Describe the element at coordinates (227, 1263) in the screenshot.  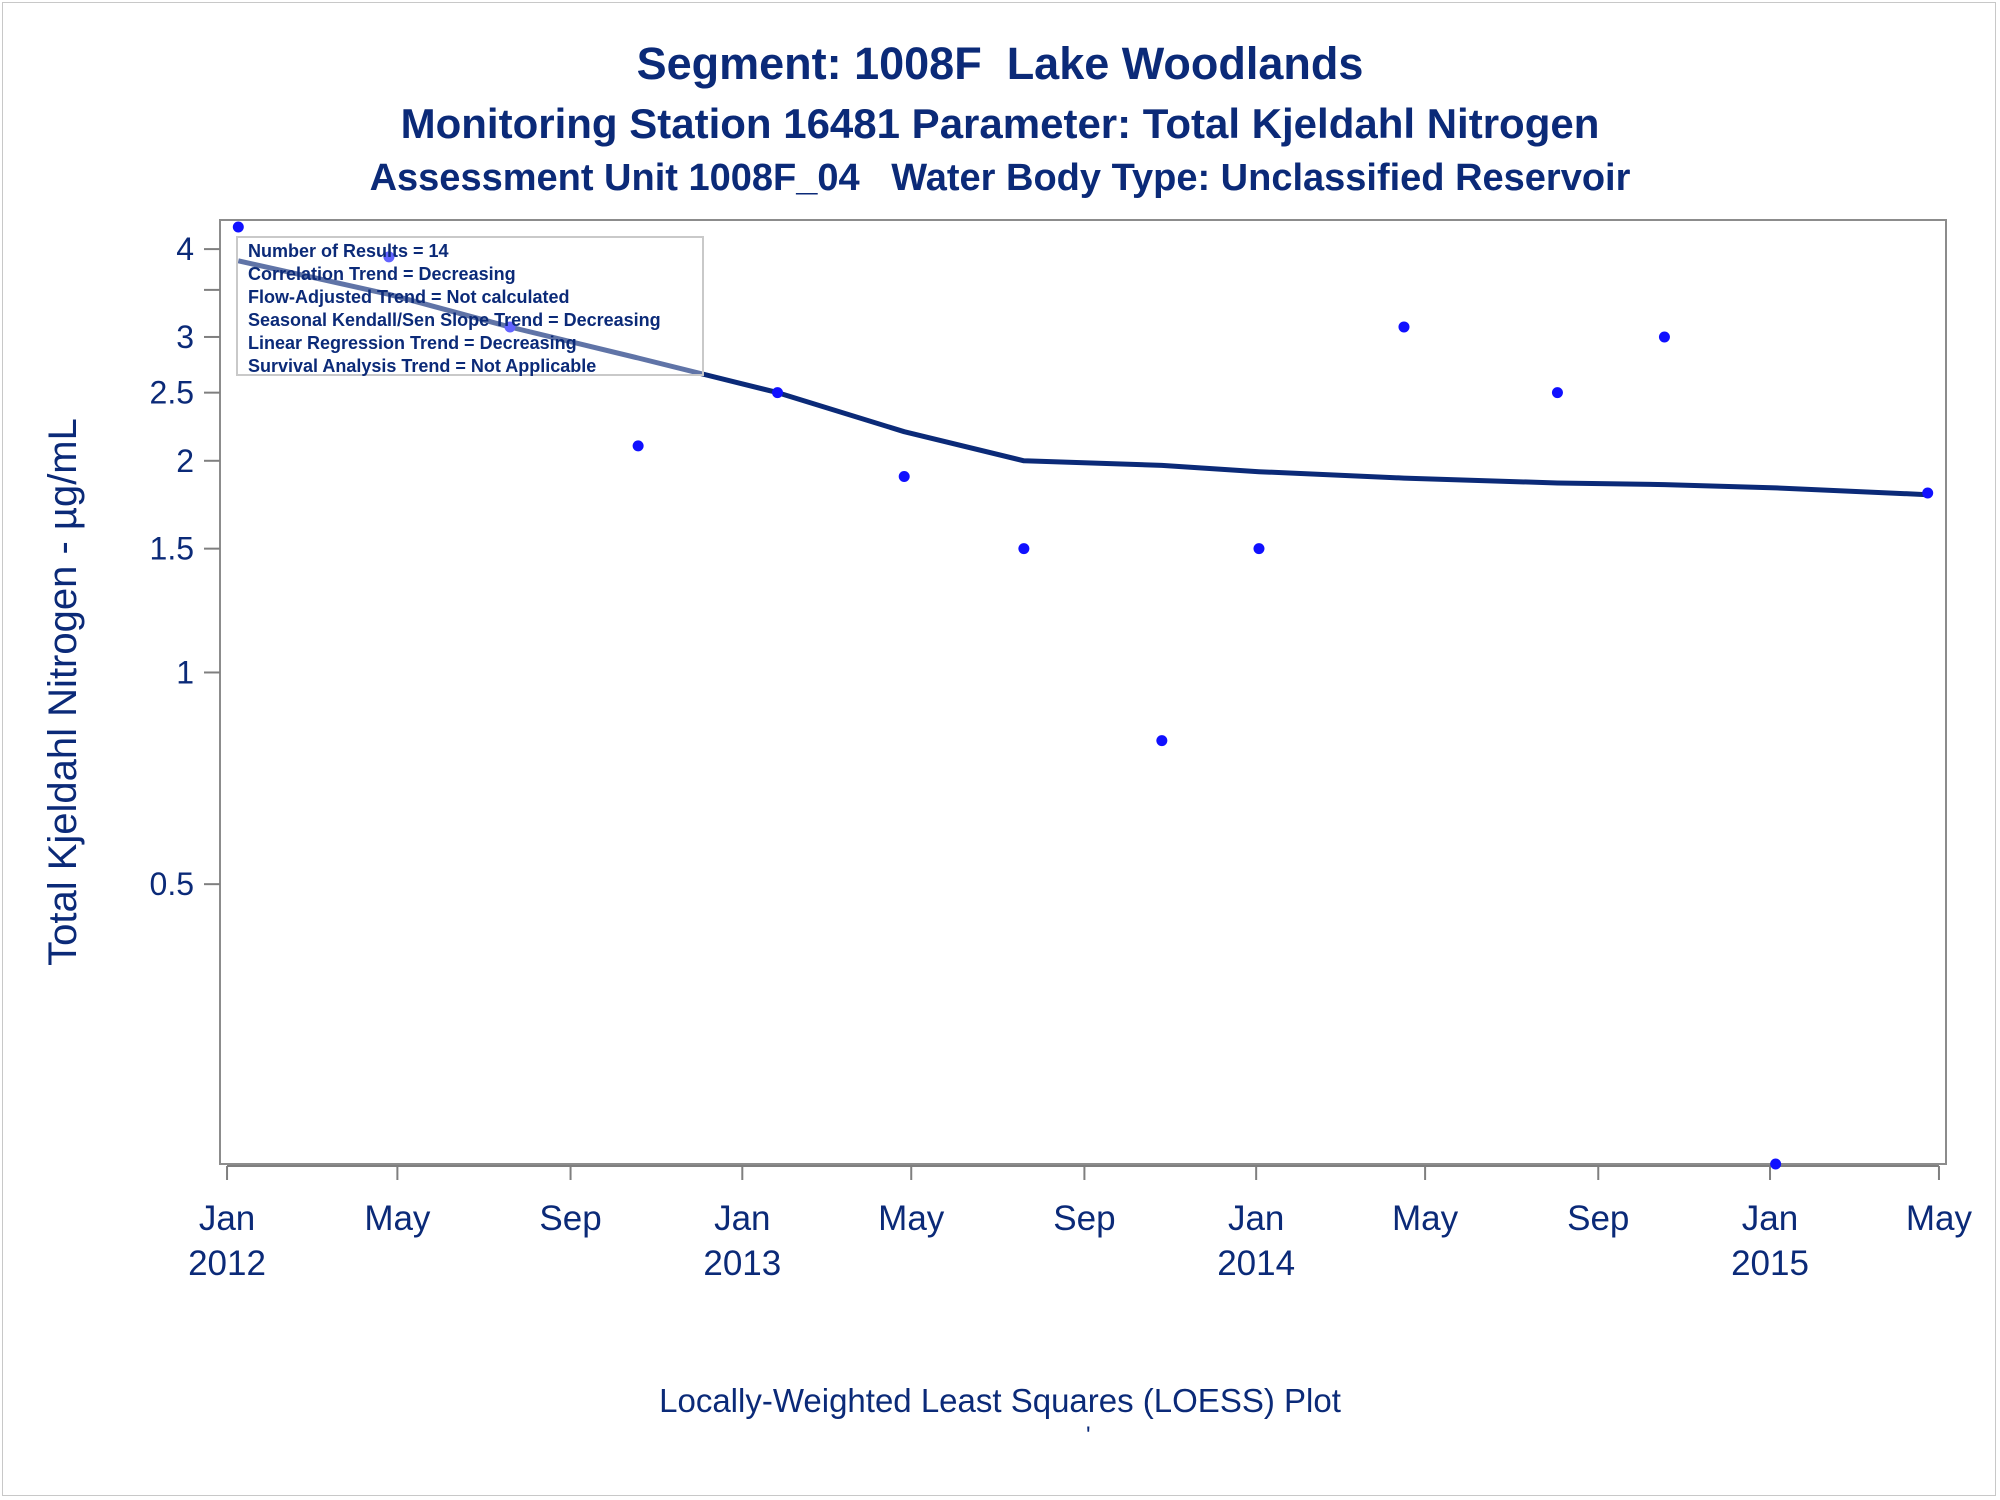
I see `x-tick-year-label: 2012` at that location.